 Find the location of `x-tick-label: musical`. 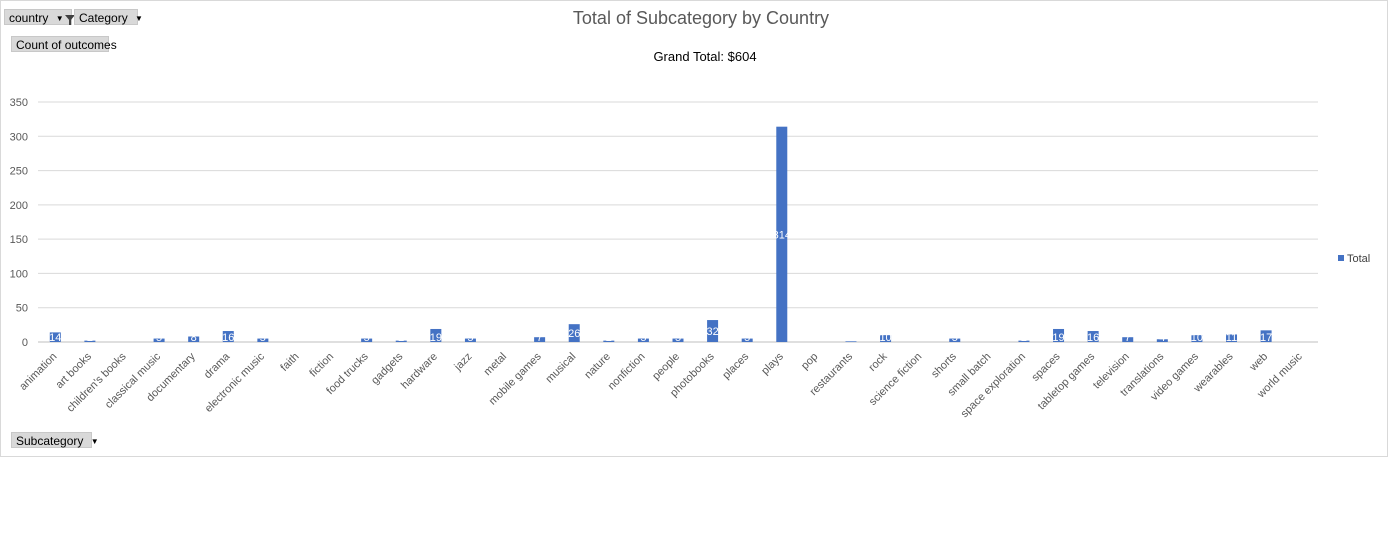

x-tick-label: musical is located at coordinates (560, 368).